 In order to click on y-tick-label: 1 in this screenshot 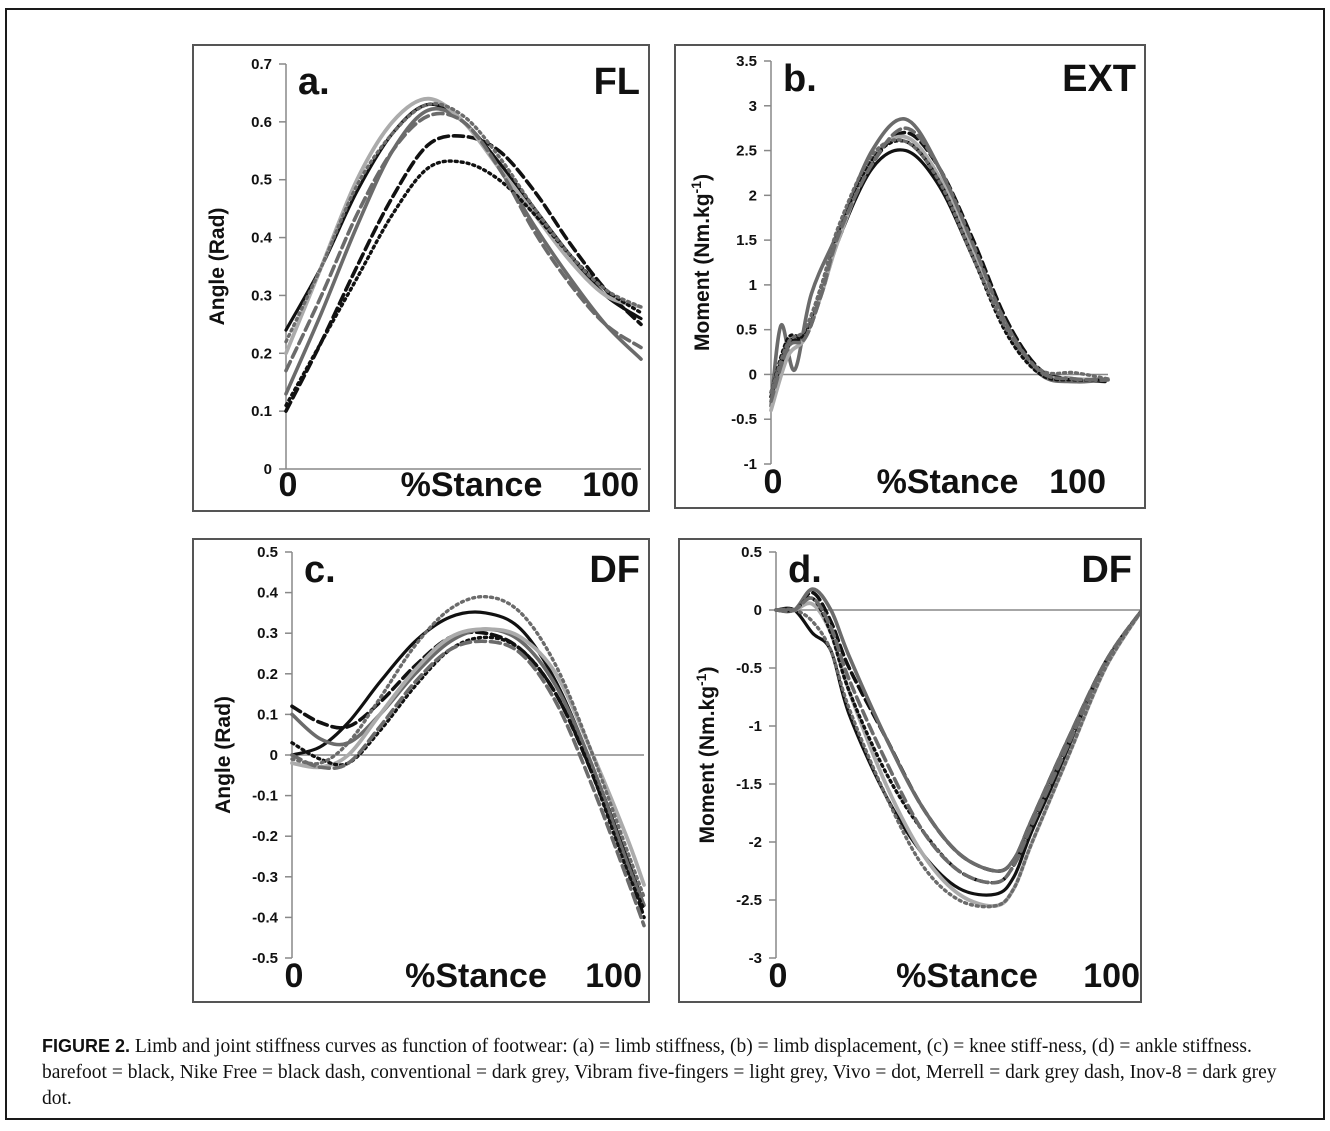, I will do `click(753, 285)`.